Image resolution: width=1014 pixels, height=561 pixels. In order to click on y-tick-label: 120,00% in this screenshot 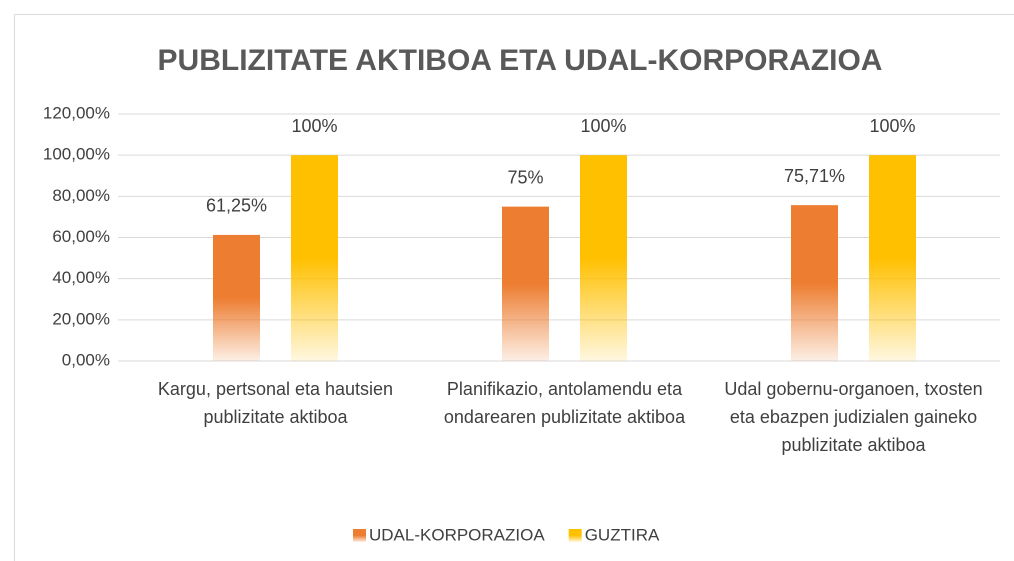, I will do `click(76, 112)`.